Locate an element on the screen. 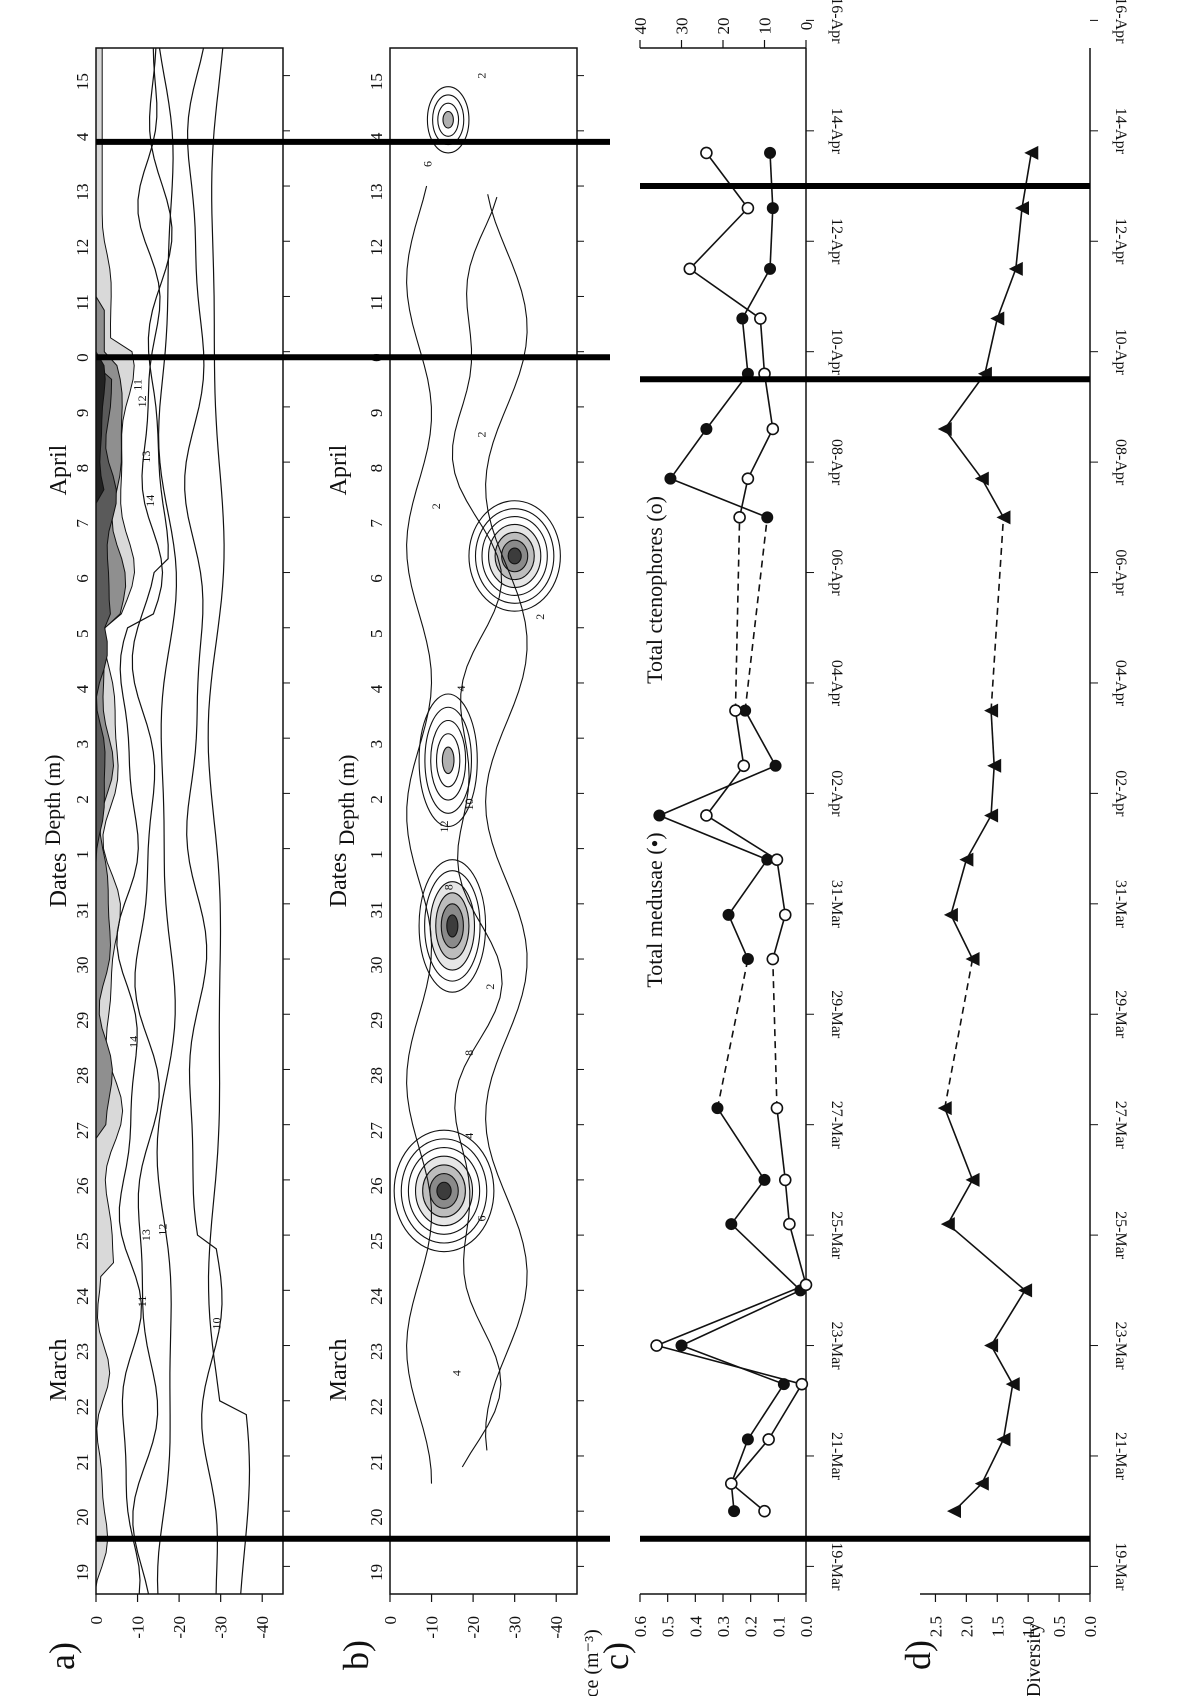 Image resolution: width=1177 pixels, height=1696 pixels. panel-c-plot is located at coordinates (731, 832).